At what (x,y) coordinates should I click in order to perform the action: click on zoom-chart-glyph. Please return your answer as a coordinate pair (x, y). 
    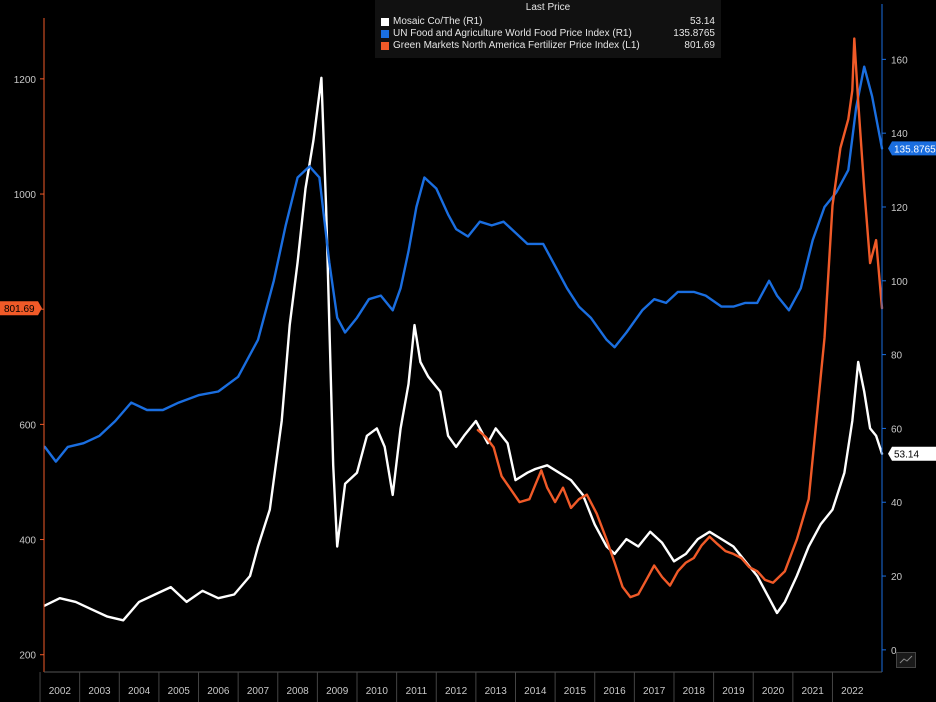
    Looking at the image, I should click on (906, 659).